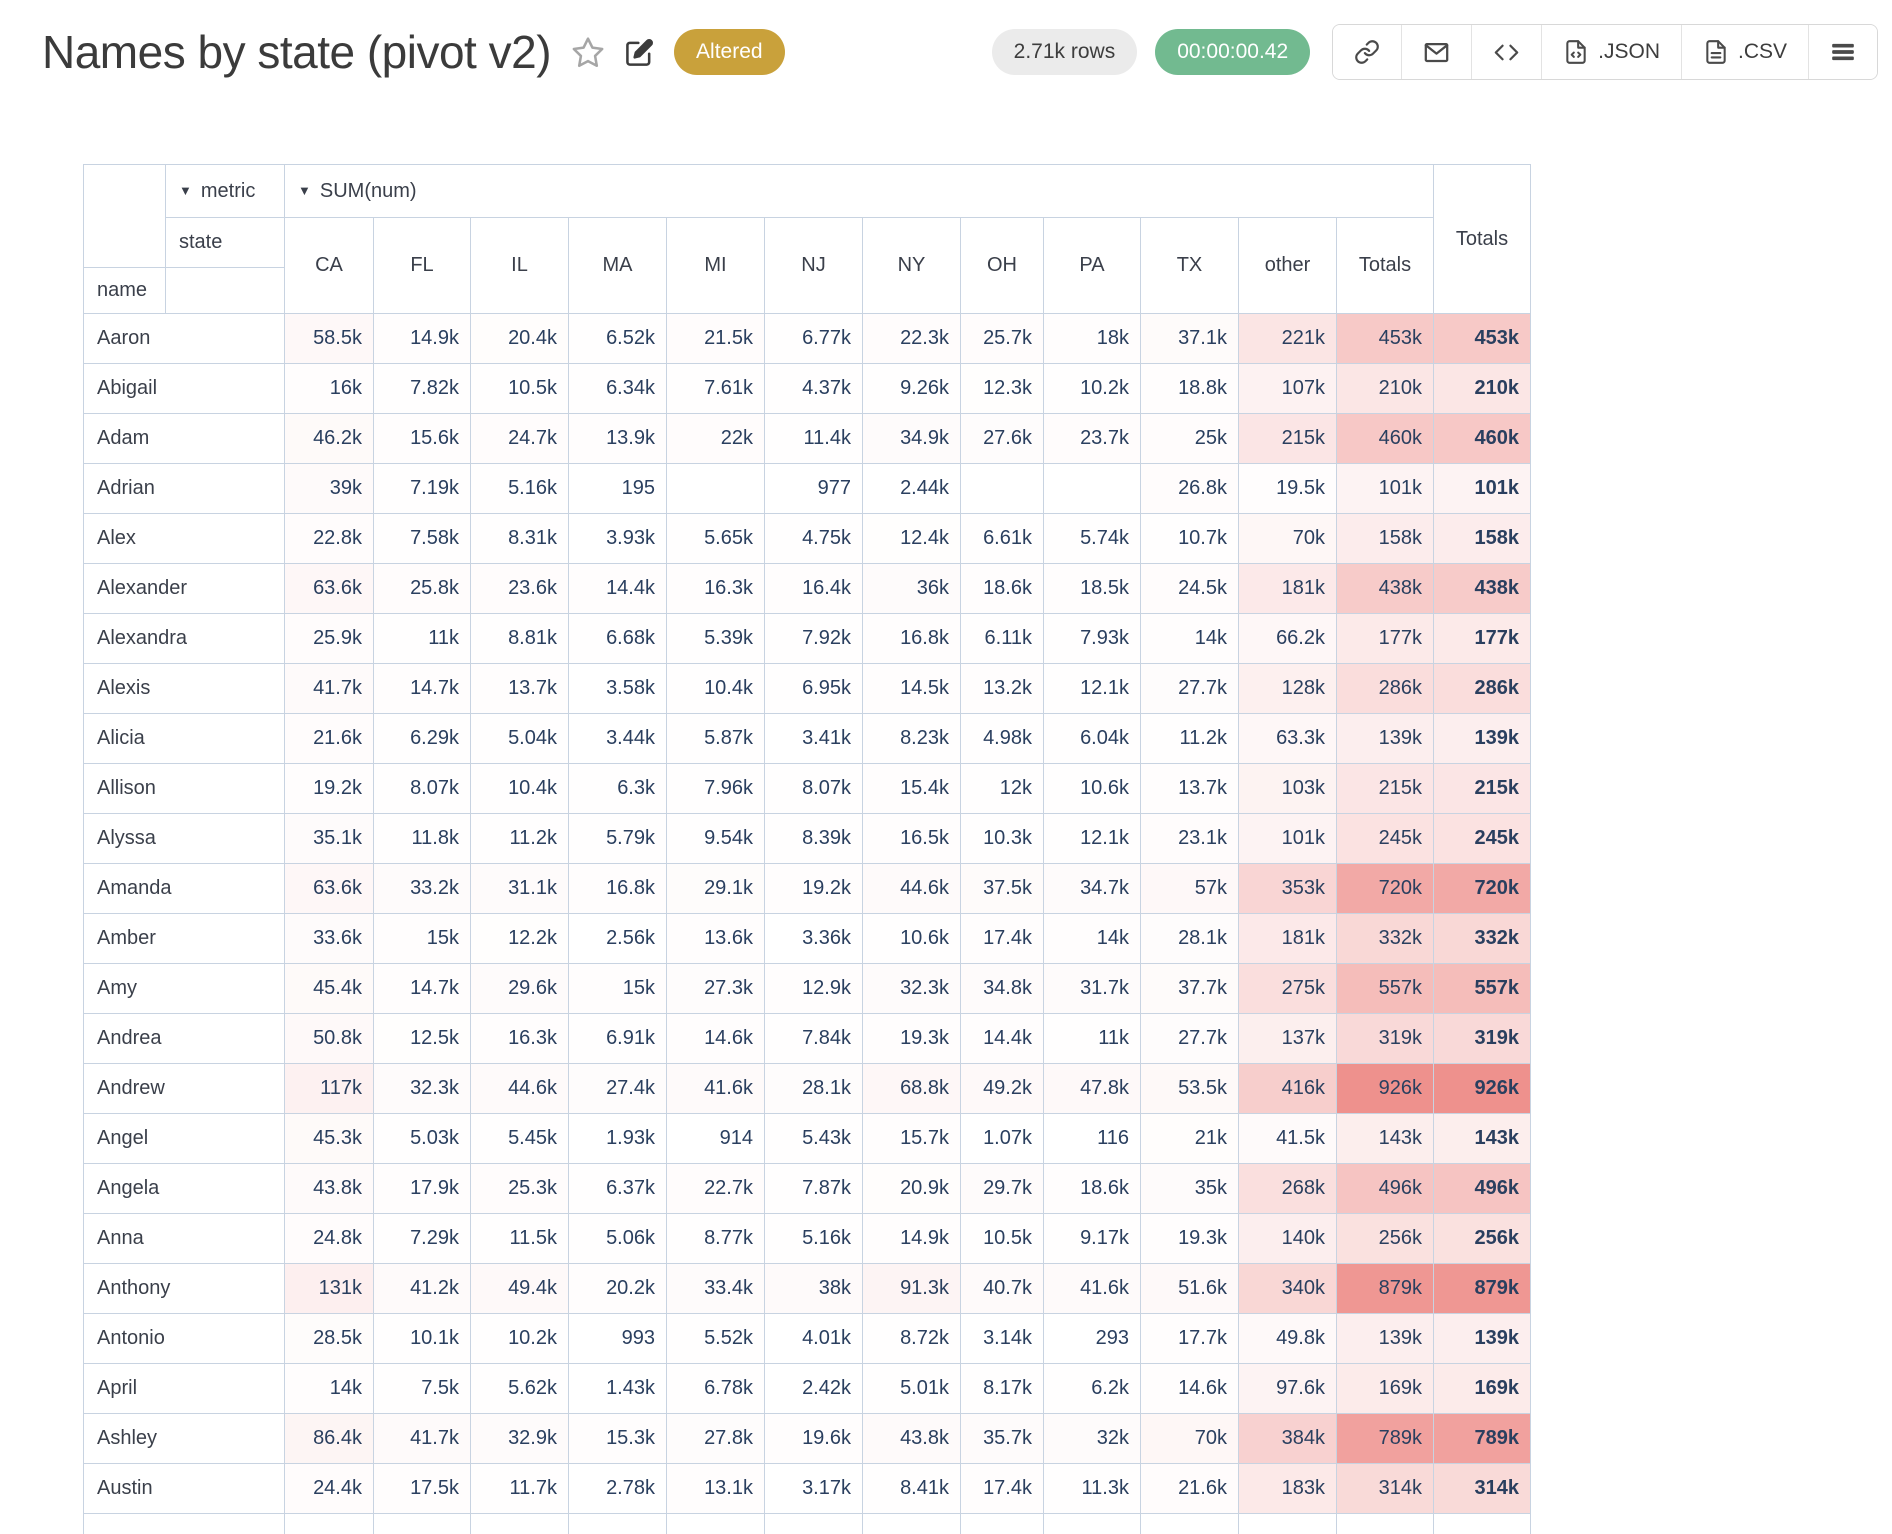  I want to click on export-json-button: .JSON, so click(1611, 52).